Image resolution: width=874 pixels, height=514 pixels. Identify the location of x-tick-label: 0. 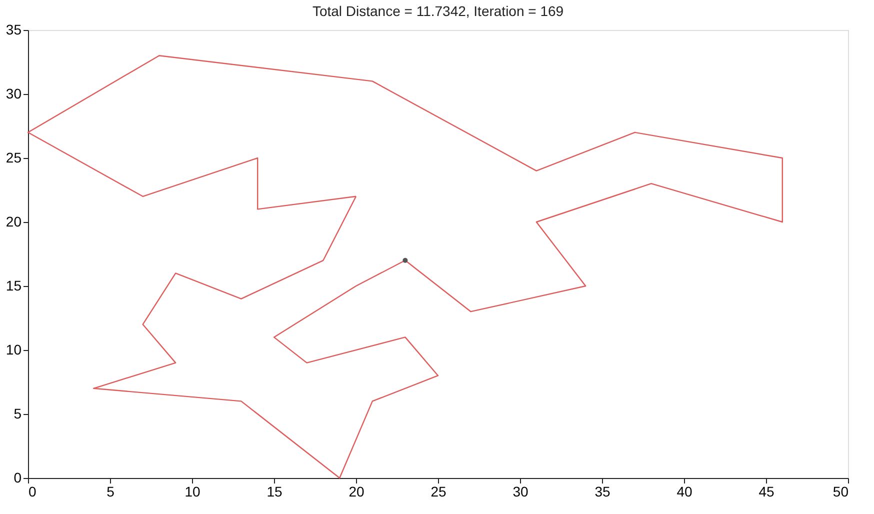
(32, 492).